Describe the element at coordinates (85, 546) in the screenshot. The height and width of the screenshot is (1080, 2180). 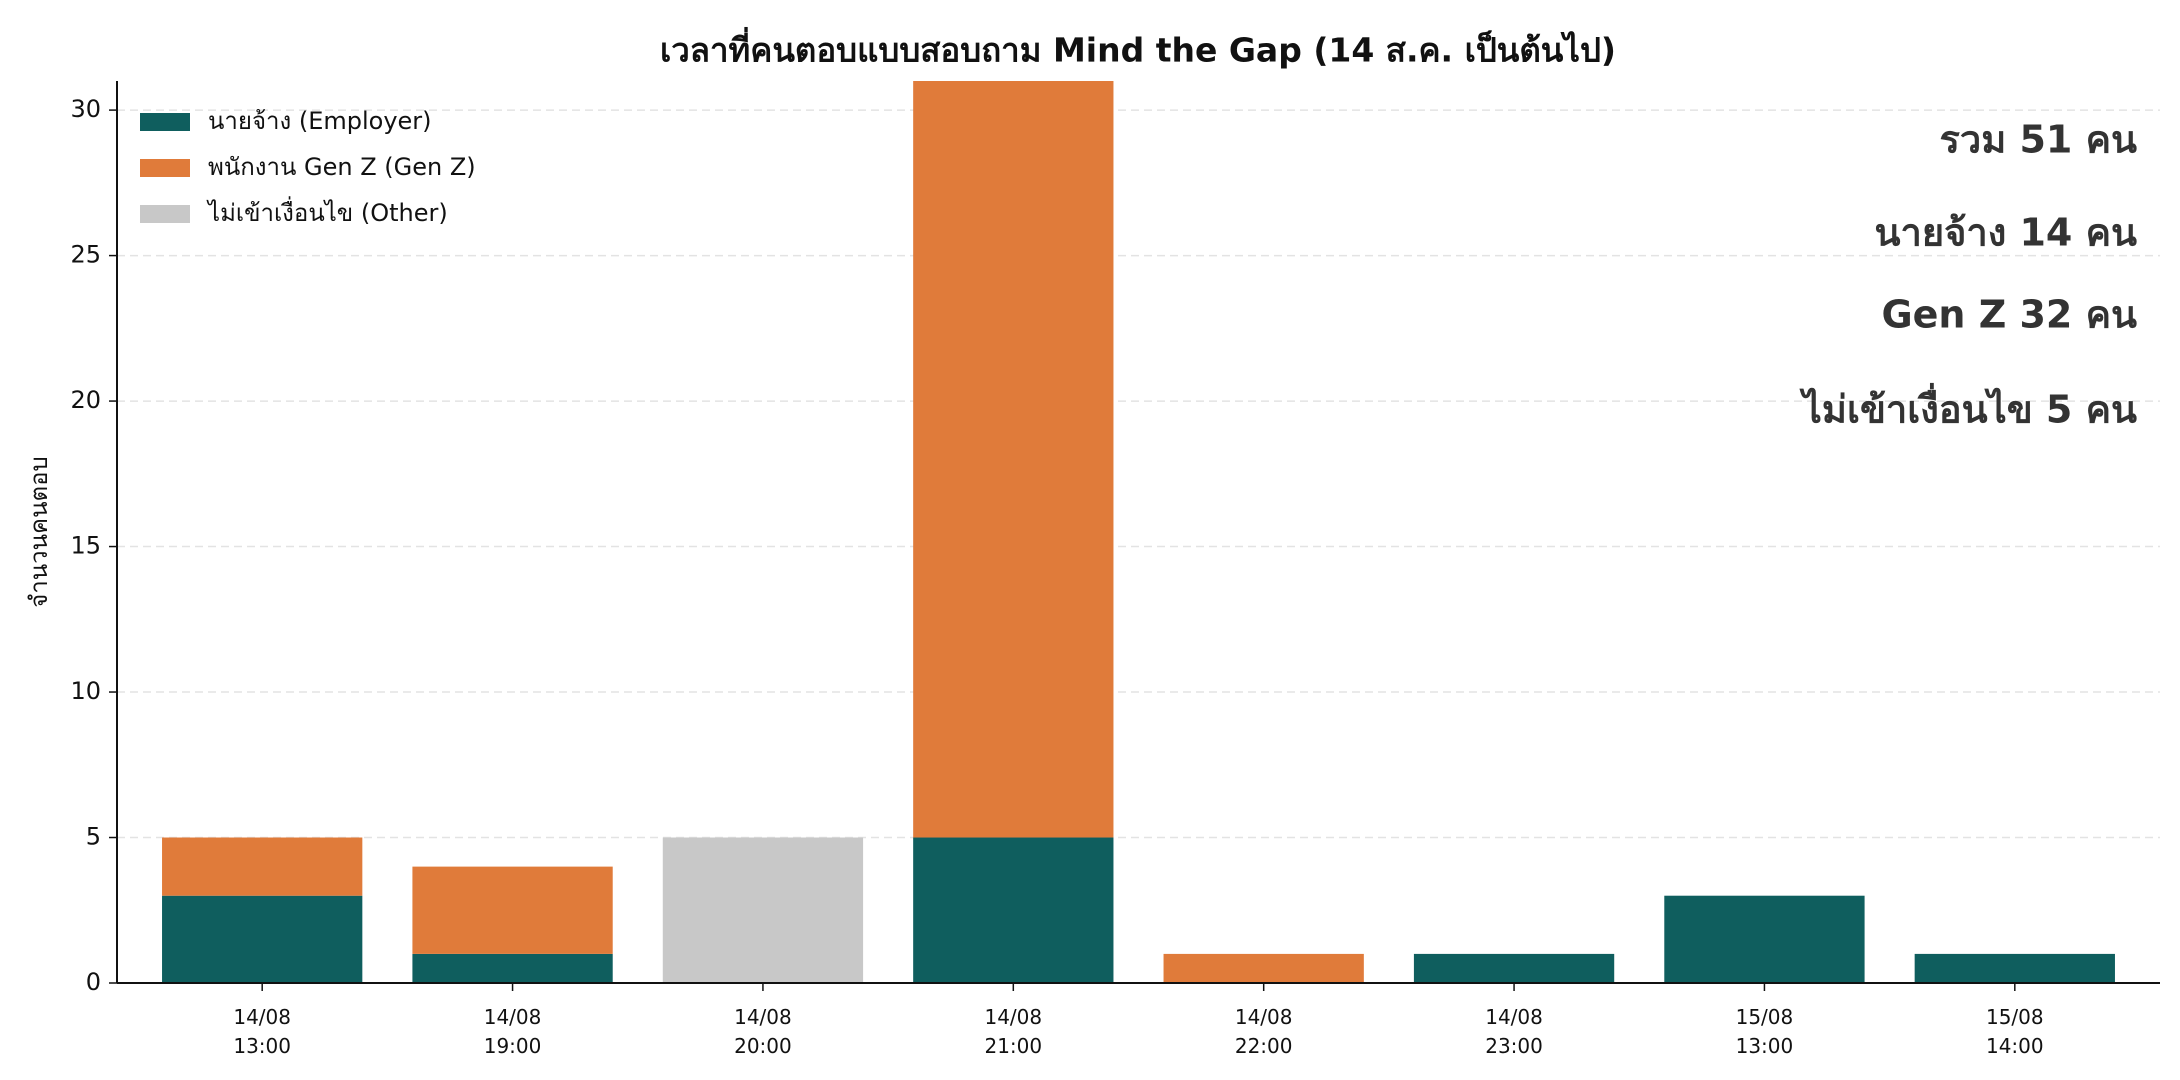
I see `y-tick-label: 15` at that location.